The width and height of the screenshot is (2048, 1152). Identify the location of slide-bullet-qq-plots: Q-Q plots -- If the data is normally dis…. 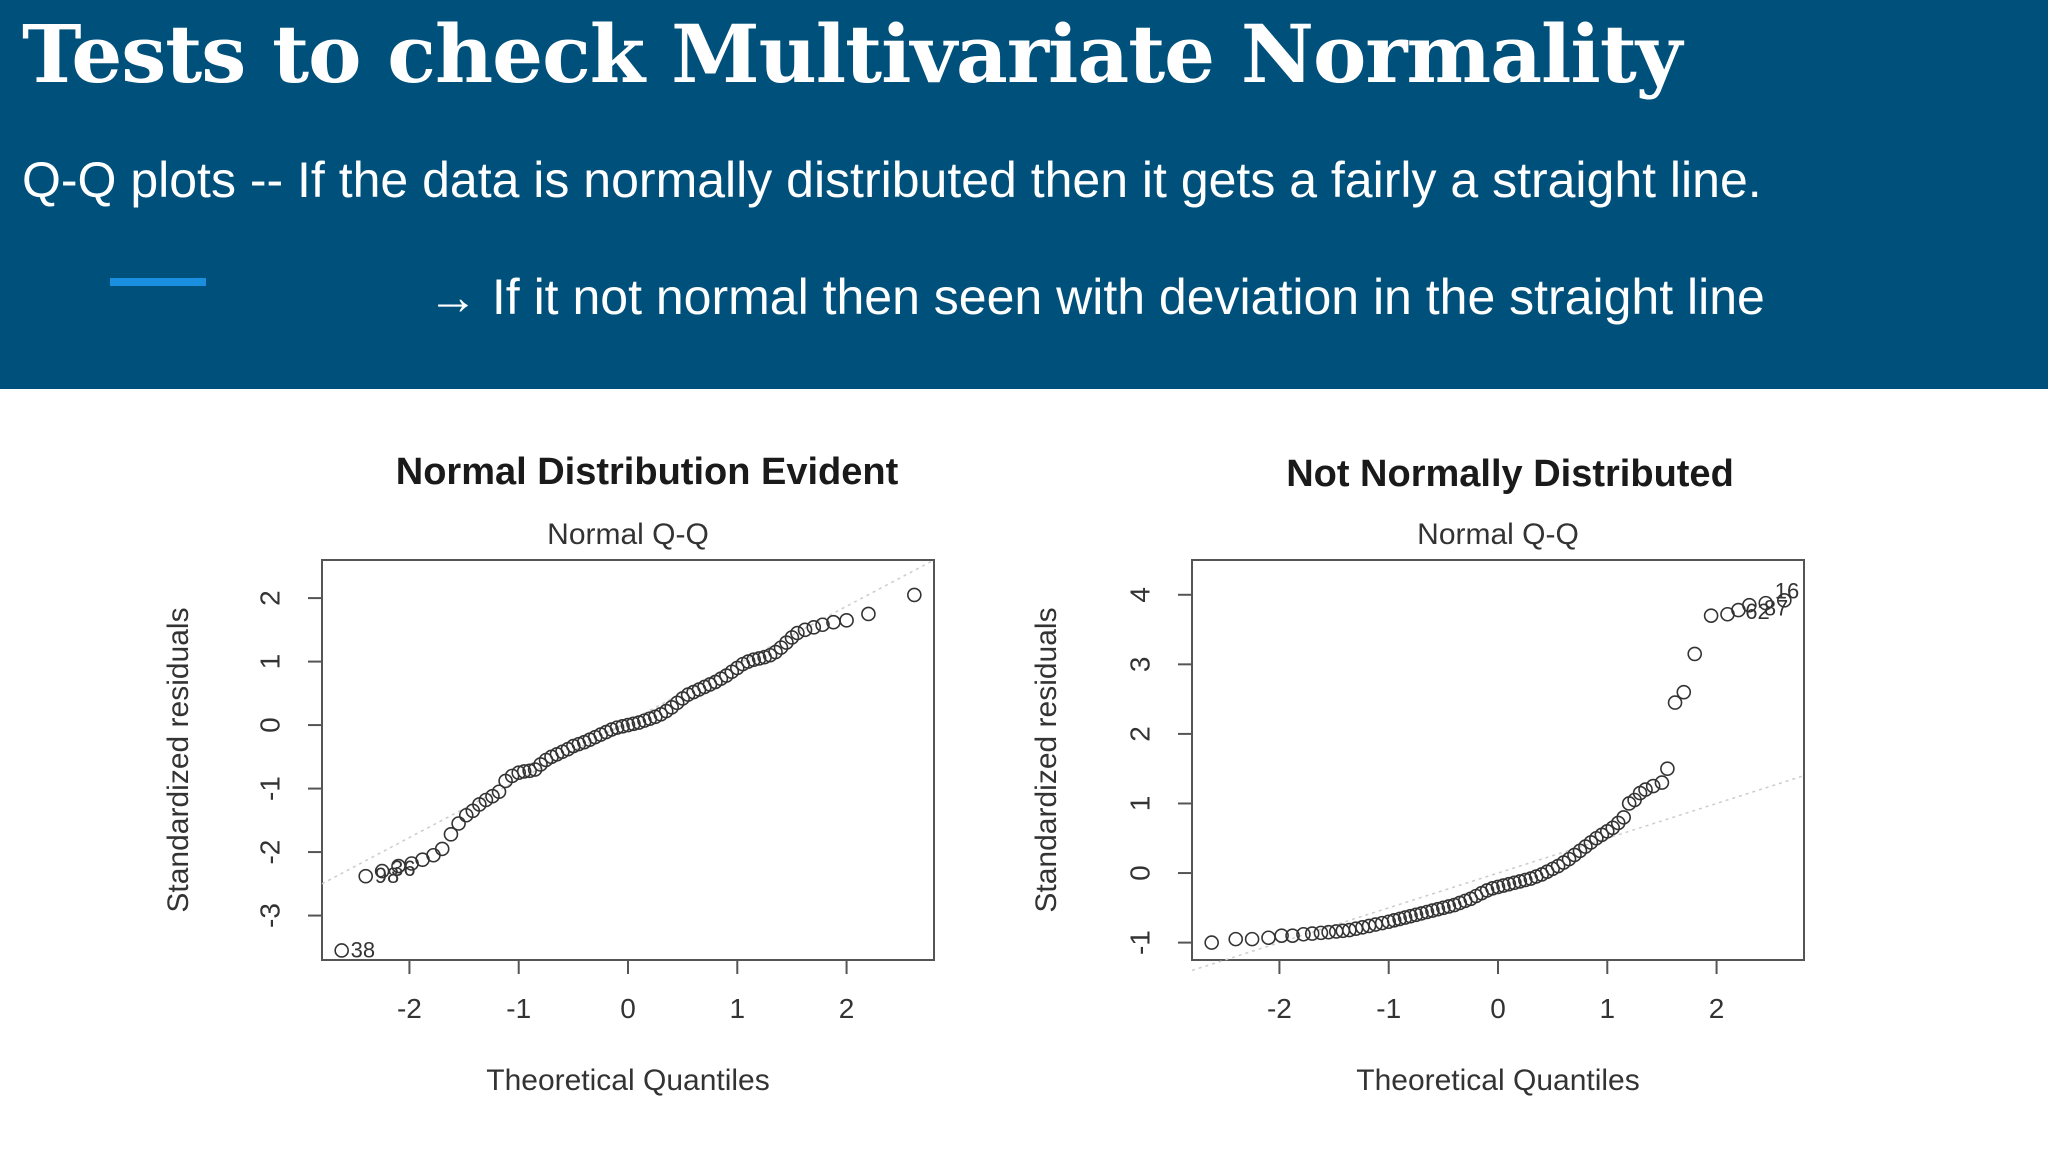
(892, 180).